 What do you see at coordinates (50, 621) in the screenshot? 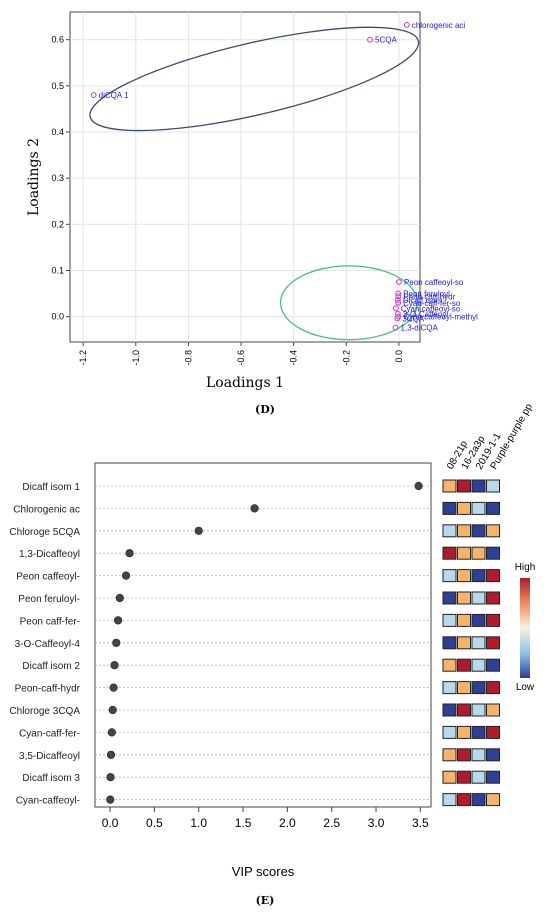
I see `vip-category-label: Peon caff-fer-` at bounding box center [50, 621].